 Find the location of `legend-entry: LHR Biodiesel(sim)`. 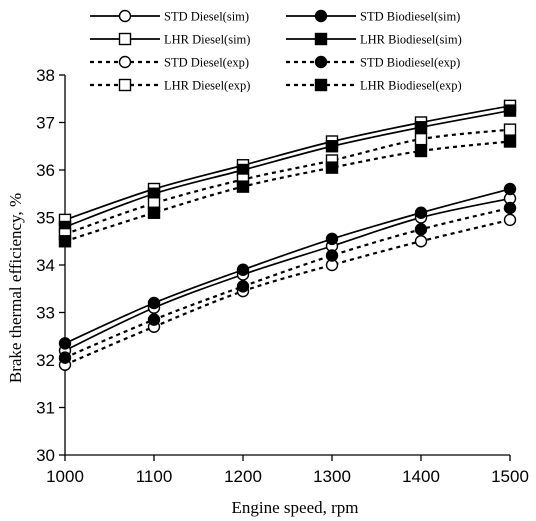

legend-entry: LHR Biodiesel(sim) is located at coordinates (374, 40).